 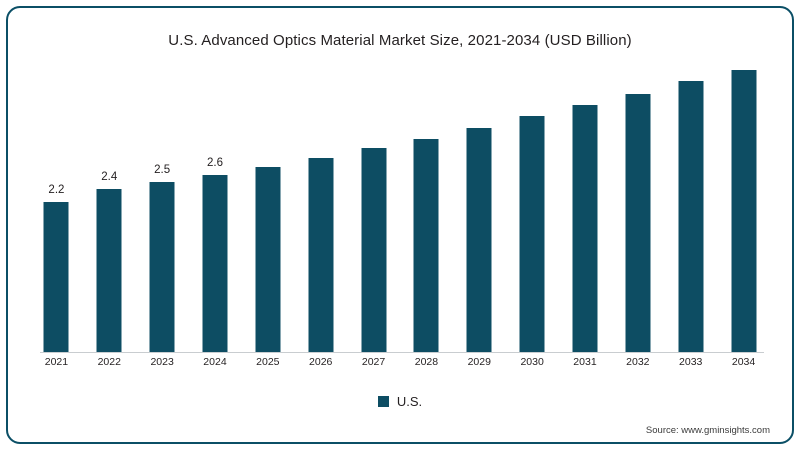 What do you see at coordinates (214, 163) in the screenshot?
I see `bar-value-label: 2.6` at bounding box center [214, 163].